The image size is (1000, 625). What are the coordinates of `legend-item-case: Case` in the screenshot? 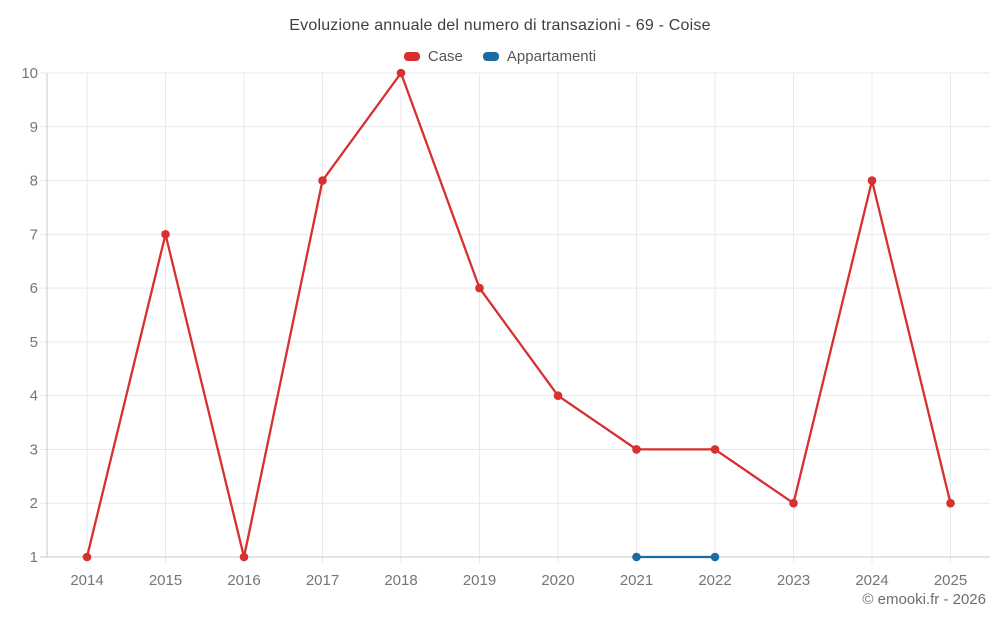 It's located at (433, 56).